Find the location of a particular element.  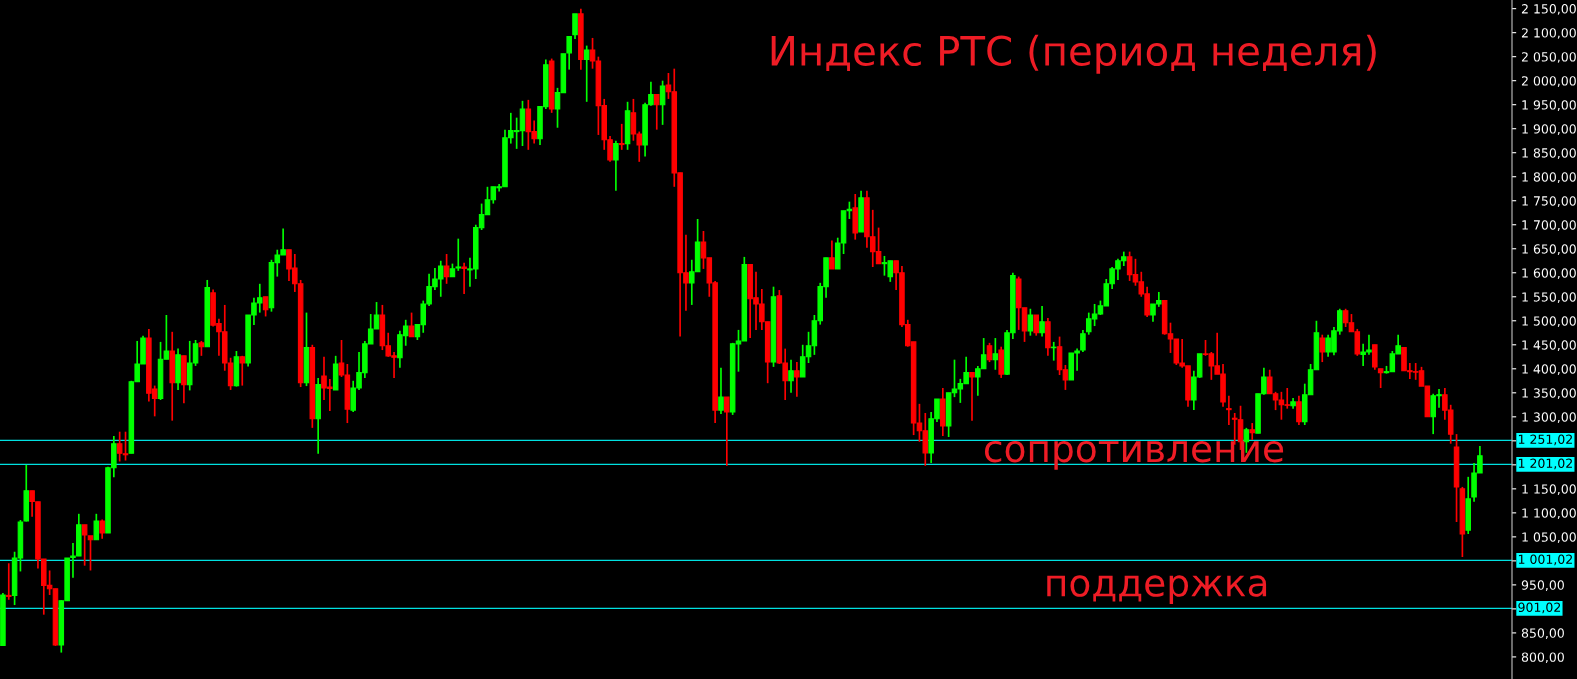

y-tick-label: 800,00 is located at coordinates (1542, 658).